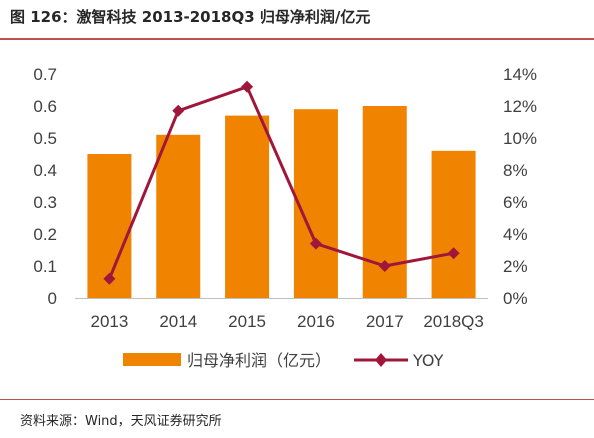 Image resolution: width=594 pixels, height=438 pixels. Describe the element at coordinates (385, 321) in the screenshot. I see `x-axis-tick-label: 2017` at that location.